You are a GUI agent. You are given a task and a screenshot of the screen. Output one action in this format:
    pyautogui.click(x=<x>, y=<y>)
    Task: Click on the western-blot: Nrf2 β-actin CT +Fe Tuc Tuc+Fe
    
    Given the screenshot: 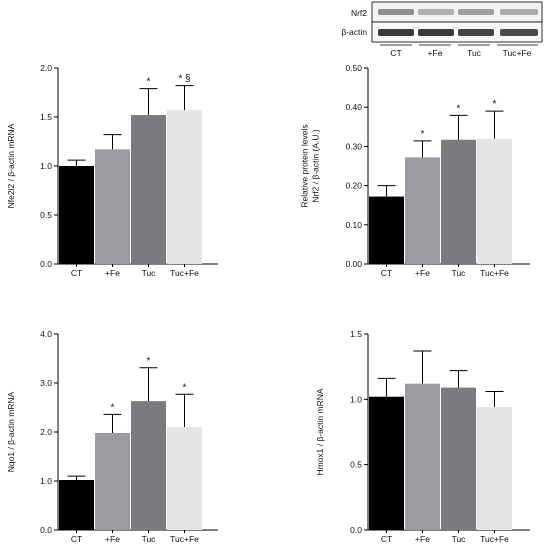 What is the action you would take?
    pyautogui.click(x=442, y=29)
    